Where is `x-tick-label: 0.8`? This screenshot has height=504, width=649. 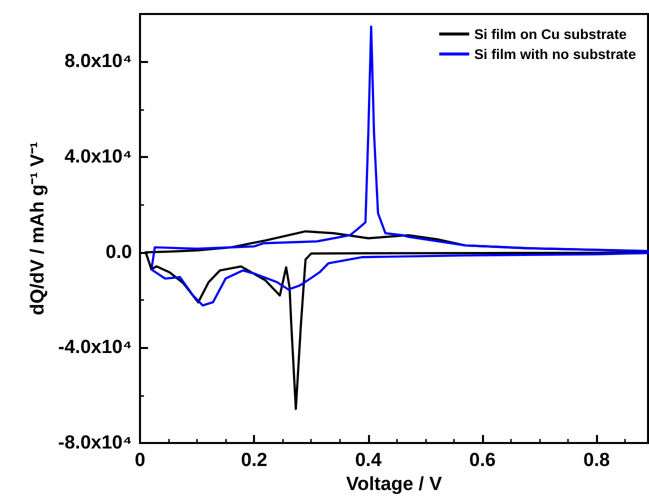
x-tick-label: 0.8 is located at coordinates (596, 460).